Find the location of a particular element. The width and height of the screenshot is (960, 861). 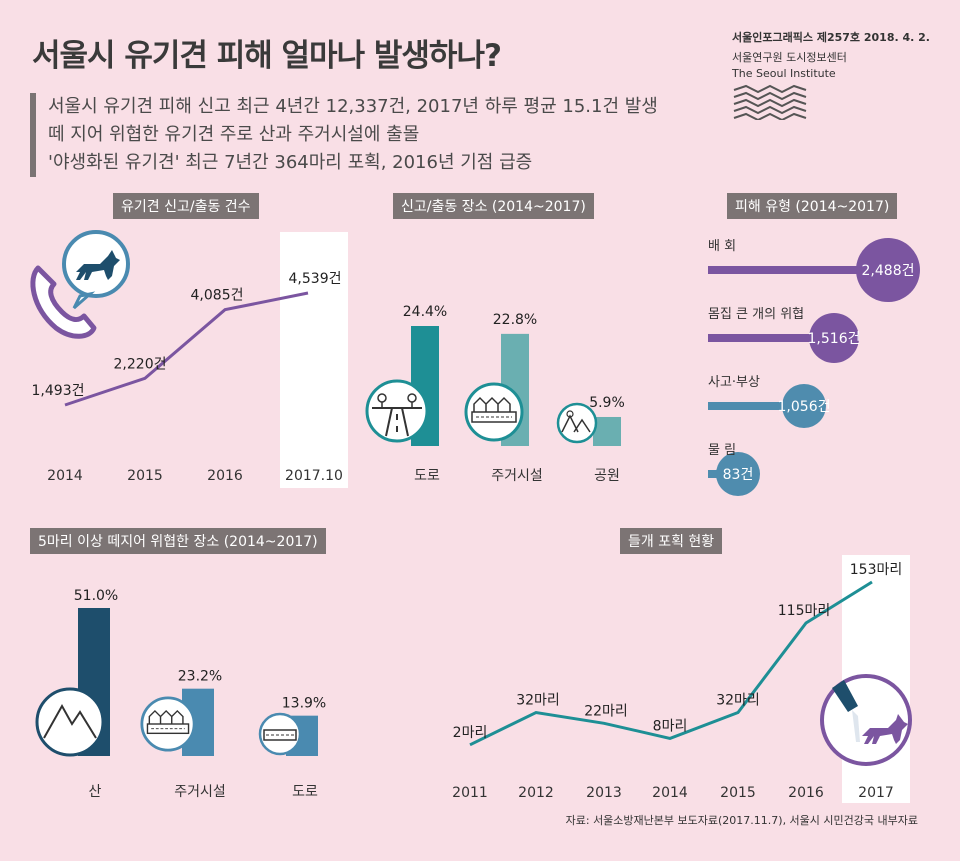

mountain-icon is located at coordinates (70, 722).